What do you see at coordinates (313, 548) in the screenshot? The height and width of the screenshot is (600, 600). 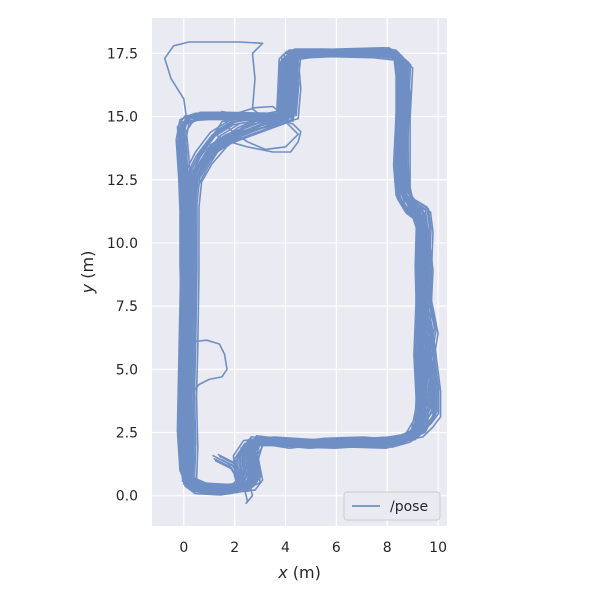 I see `x-tick-labels: 0 2 4 6 8 10` at bounding box center [313, 548].